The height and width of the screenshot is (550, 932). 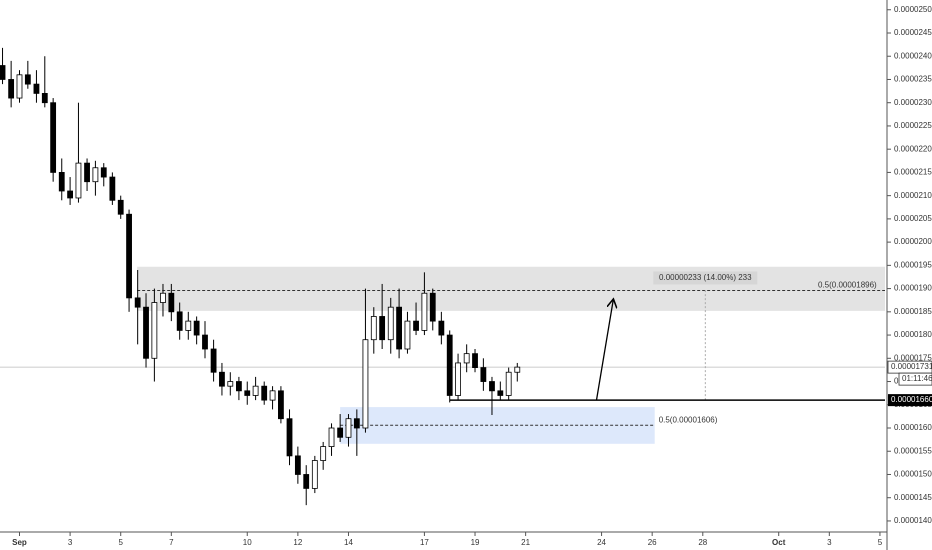 I want to click on measure-box, so click(x=705, y=278).